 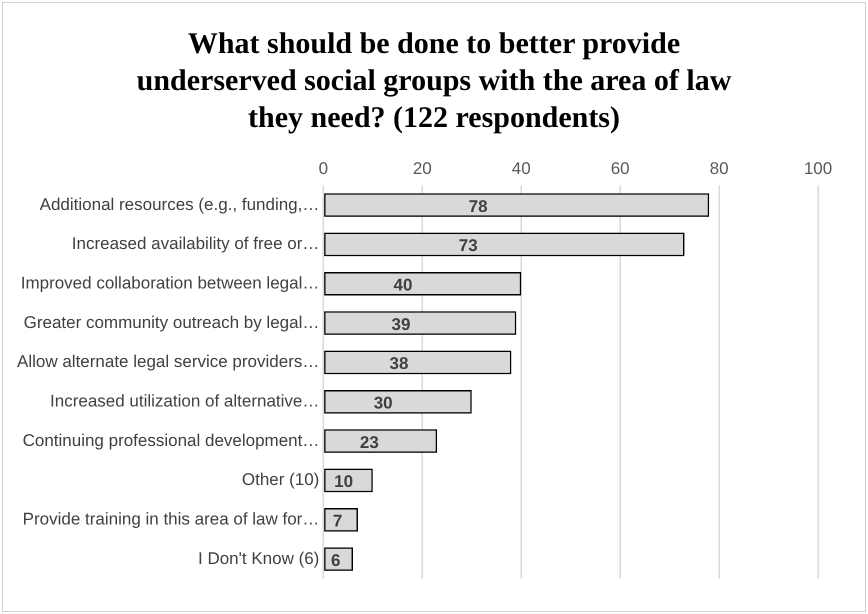 I want to click on y-tick-label: I Don't Know (6), so click(x=259, y=558).